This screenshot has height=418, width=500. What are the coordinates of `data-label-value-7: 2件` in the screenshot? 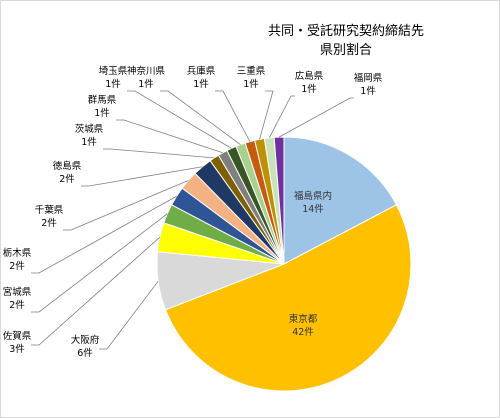 It's located at (67, 179).